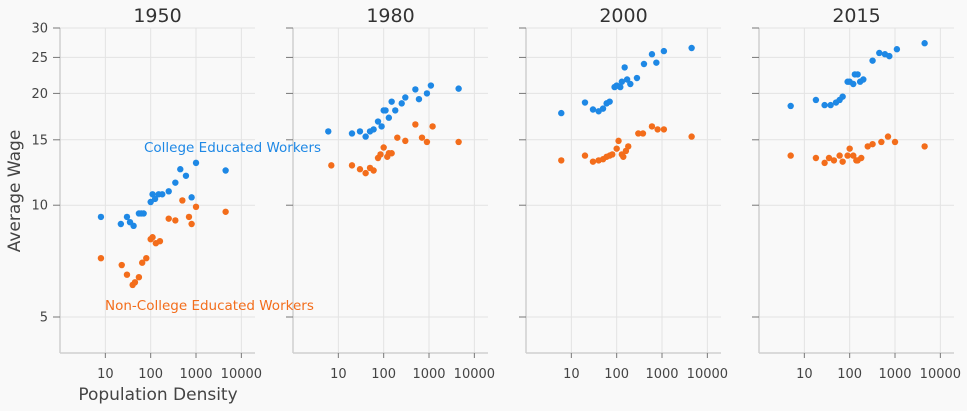 The width and height of the screenshot is (967, 411). Describe the element at coordinates (39, 206) in the screenshot. I see `y-tick-label: 10` at that location.